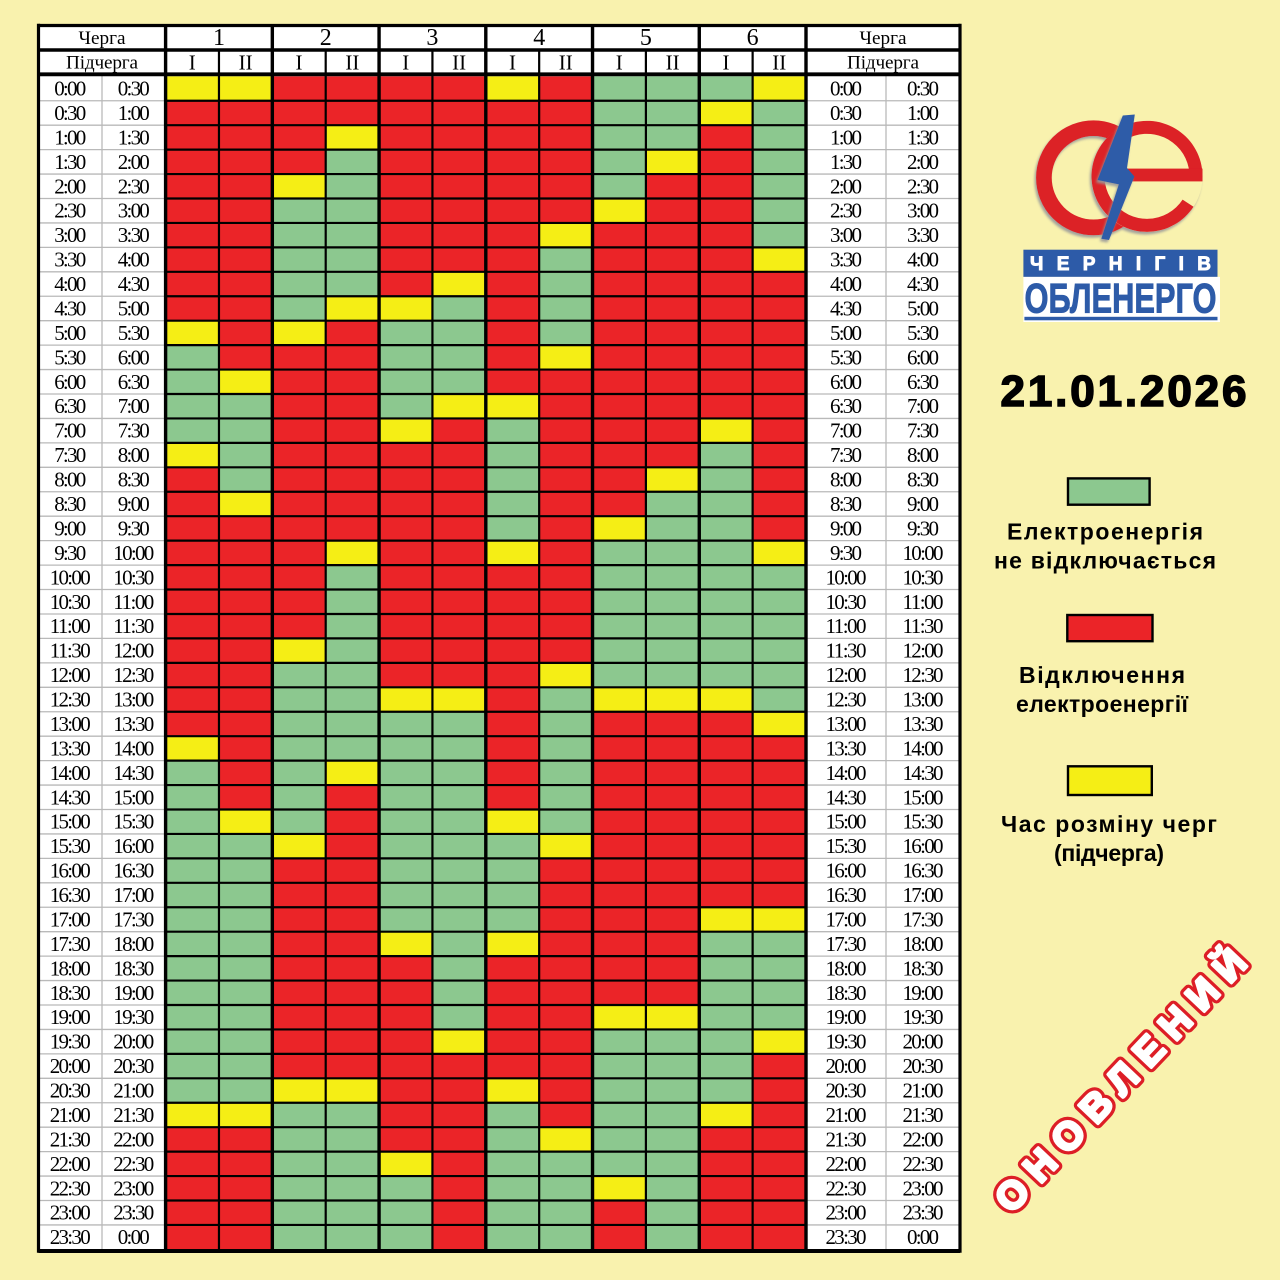 This screenshot has height=1280, width=1280. I want to click on svg-text: 15:00, so click(133, 797).